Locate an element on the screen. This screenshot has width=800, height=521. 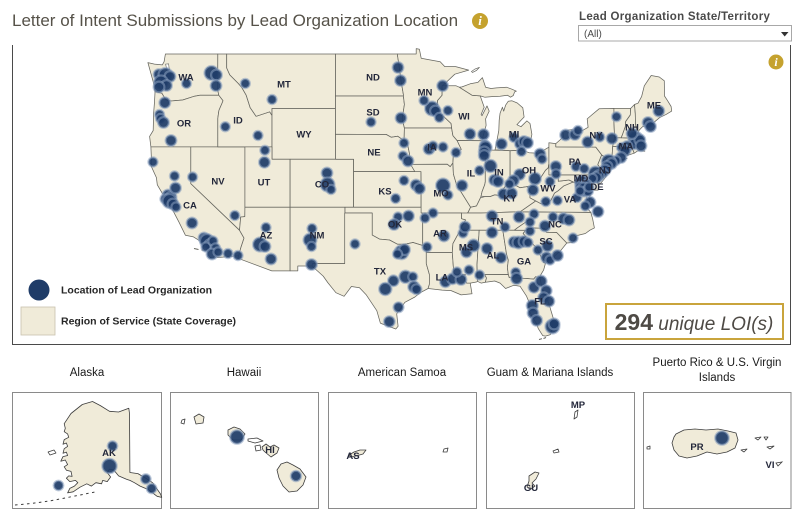
svg-text: NM is located at coordinates (317, 236).